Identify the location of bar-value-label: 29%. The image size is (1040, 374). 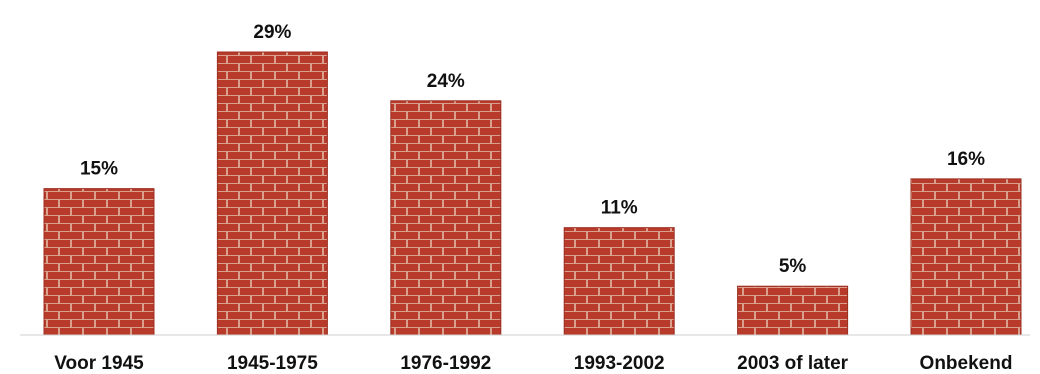
(272, 32).